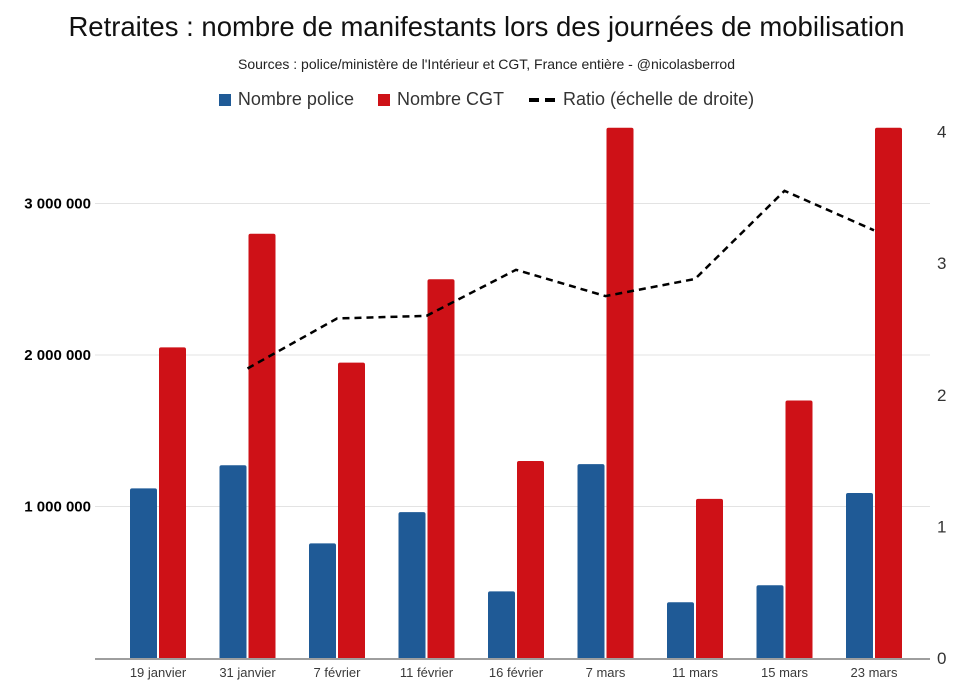  What do you see at coordinates (941, 395) in the screenshot?
I see `right-axis-tick-label: 2` at bounding box center [941, 395].